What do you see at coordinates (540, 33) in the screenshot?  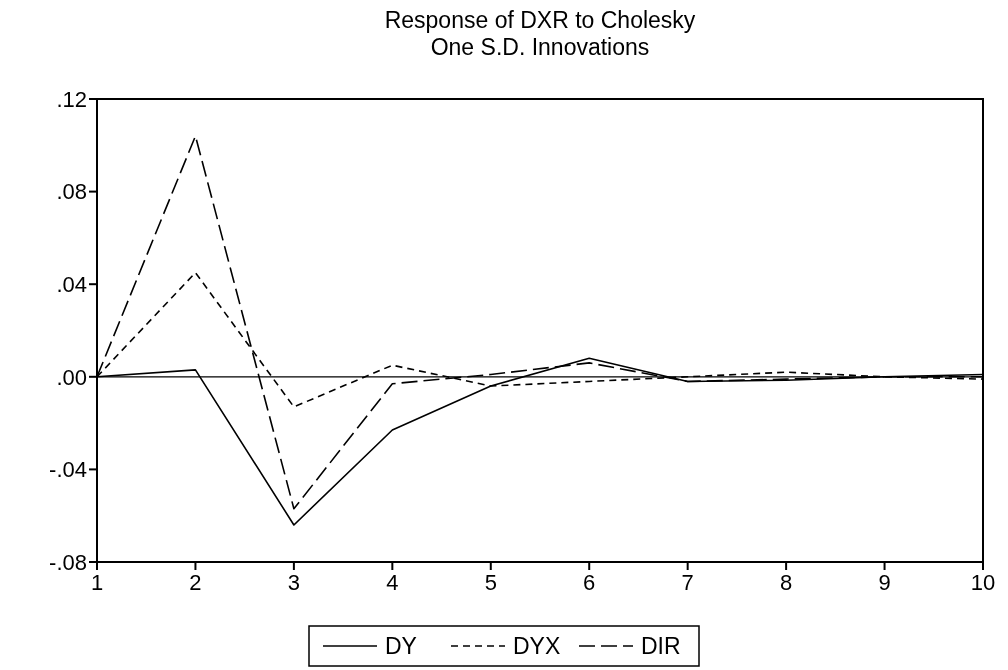 I see `chart-title: Response of DXR to Cholesky One S.D. Innovations` at bounding box center [540, 33].